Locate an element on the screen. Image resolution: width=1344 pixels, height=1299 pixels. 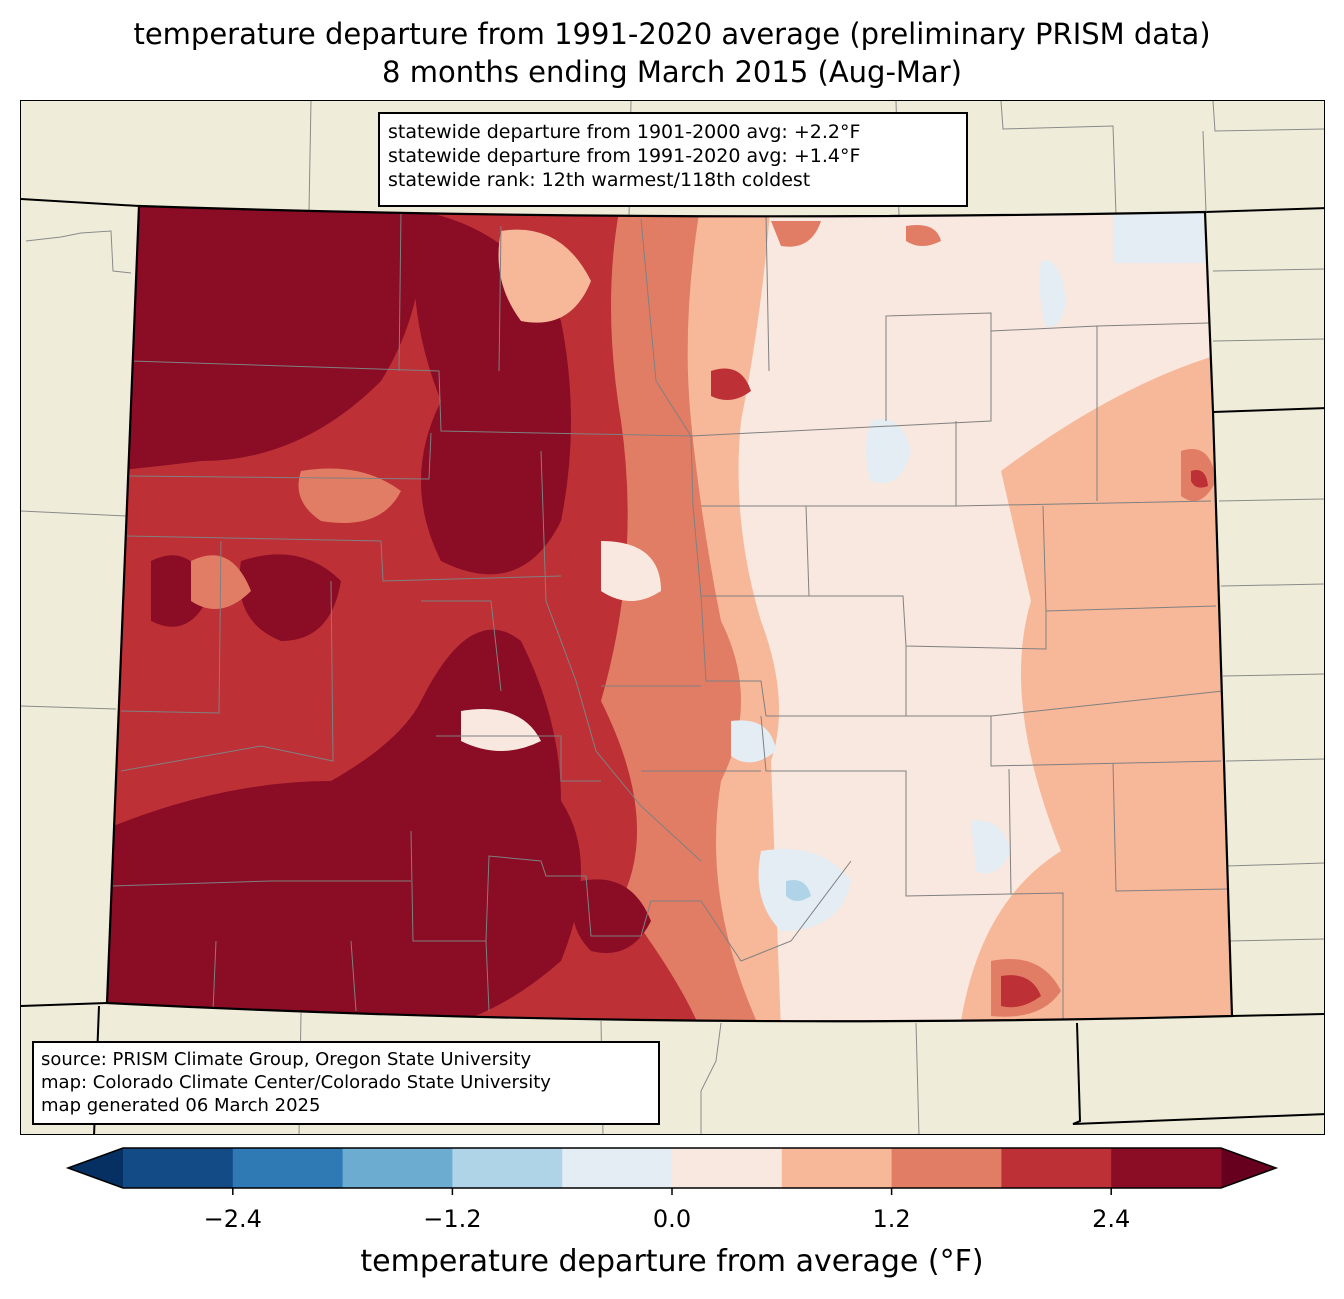
colorbar-under-extension is located at coordinates (95, 1168).